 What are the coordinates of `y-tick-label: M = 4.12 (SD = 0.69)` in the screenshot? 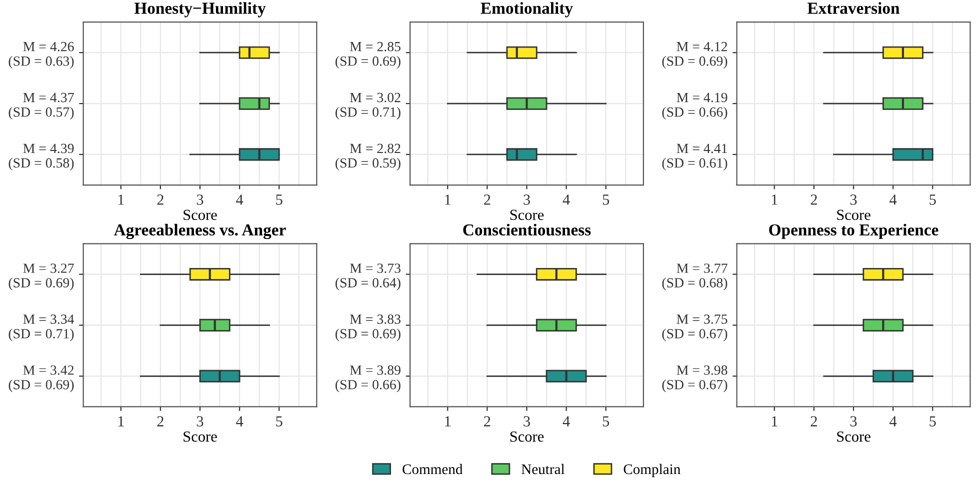 It's located at (695, 55).